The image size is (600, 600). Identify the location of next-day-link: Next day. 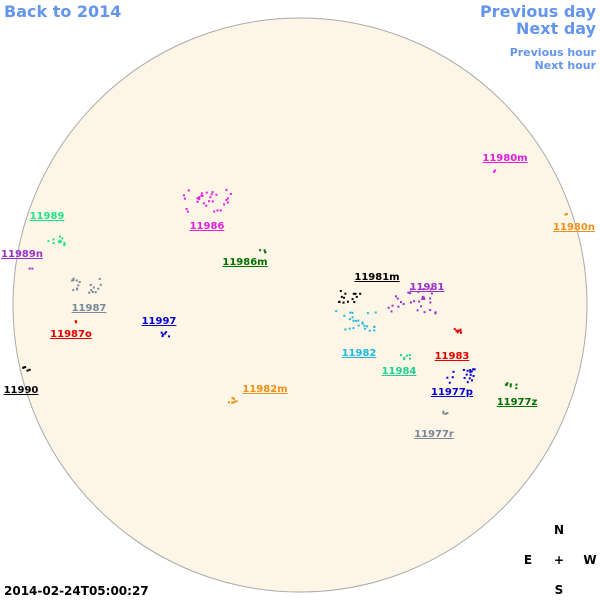
(556, 28).